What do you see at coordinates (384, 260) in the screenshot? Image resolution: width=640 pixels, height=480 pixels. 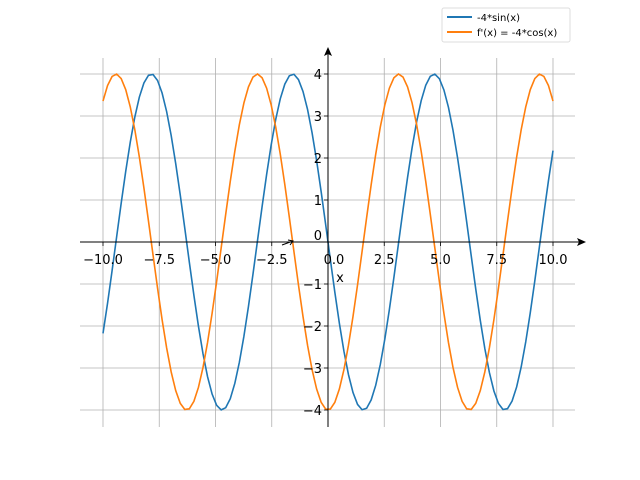 I see `x-tick-label: 2.5` at bounding box center [384, 260].